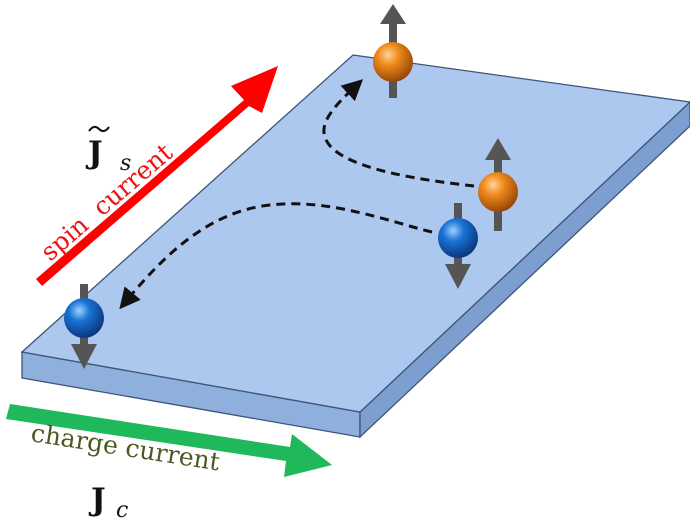  I want to click on spin-current-symbol-j: J, so click(94, 153).